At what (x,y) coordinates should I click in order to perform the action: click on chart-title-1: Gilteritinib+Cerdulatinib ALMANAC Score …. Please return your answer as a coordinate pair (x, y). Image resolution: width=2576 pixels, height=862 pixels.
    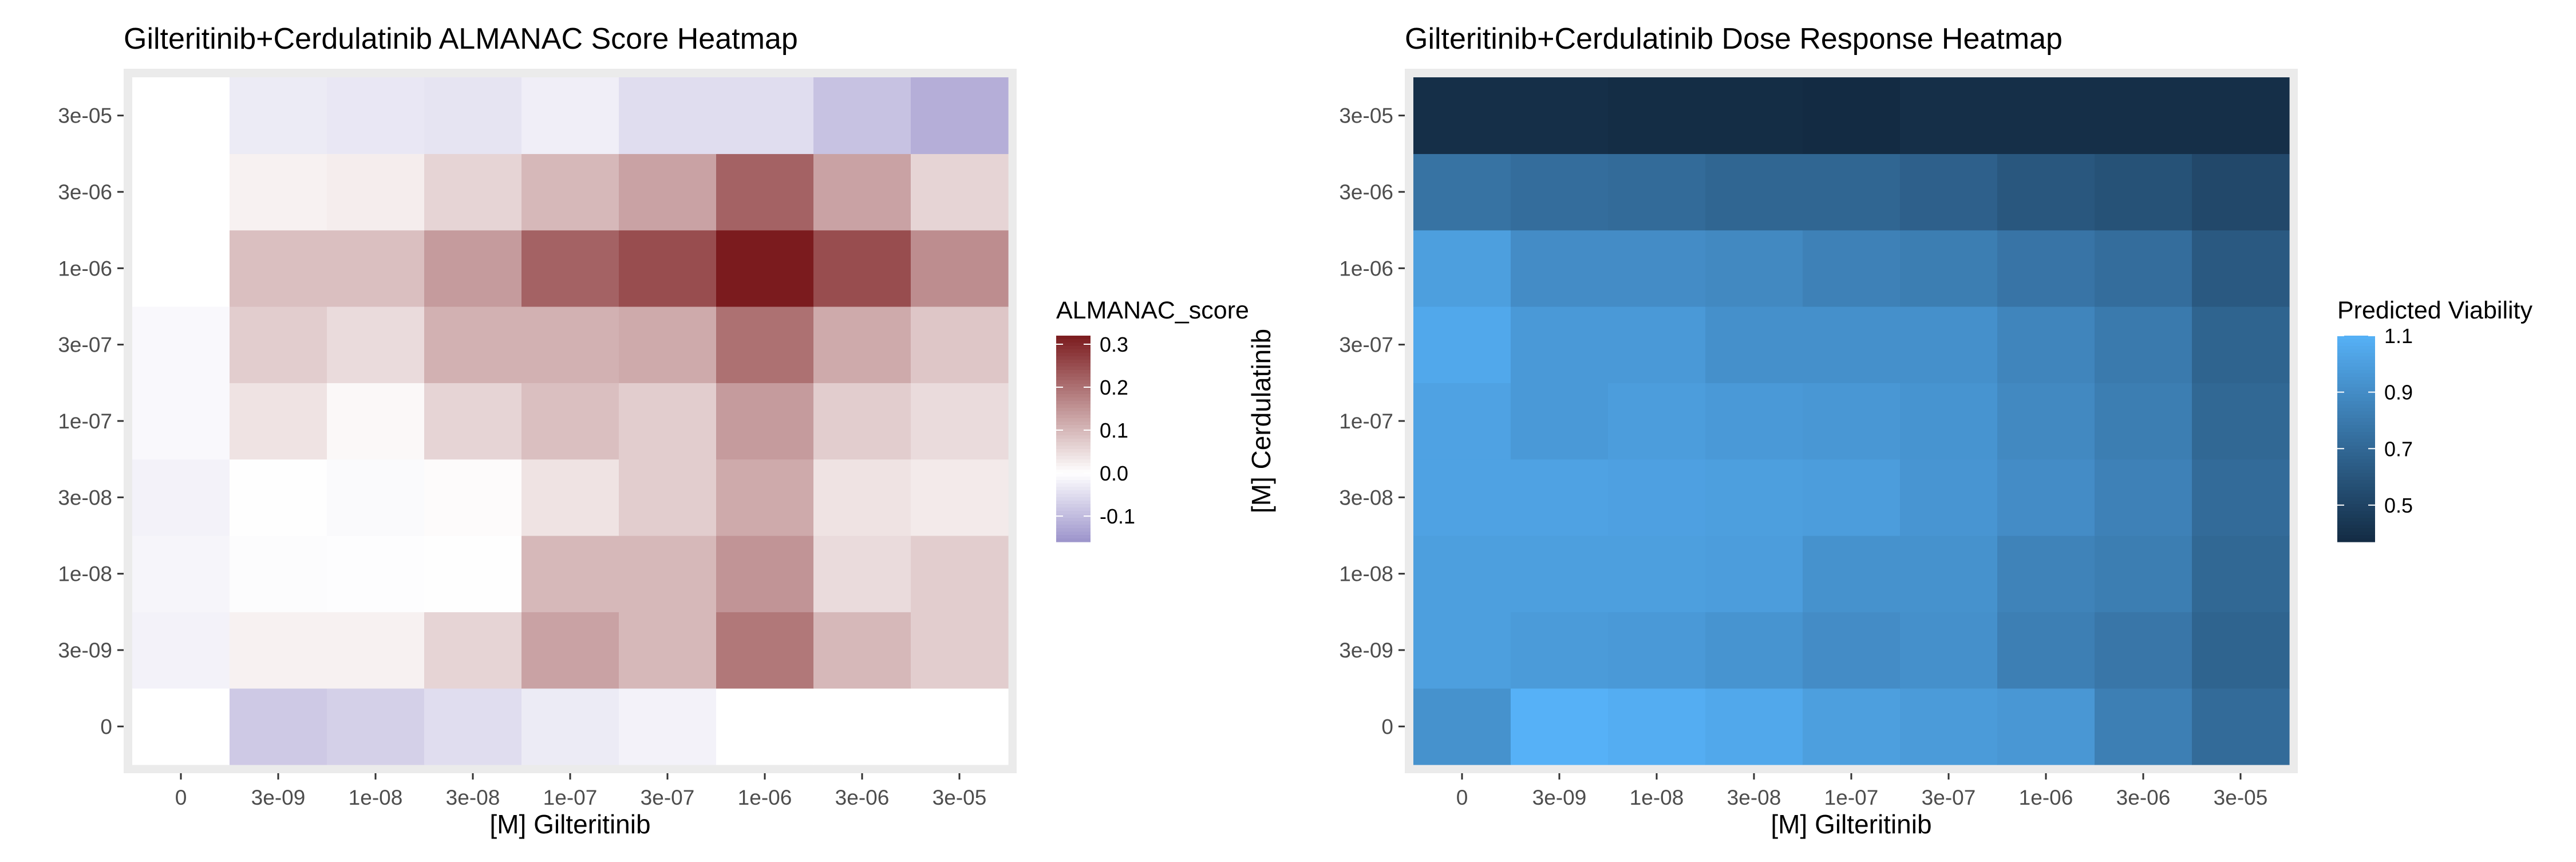
    Looking at the image, I should click on (461, 39).